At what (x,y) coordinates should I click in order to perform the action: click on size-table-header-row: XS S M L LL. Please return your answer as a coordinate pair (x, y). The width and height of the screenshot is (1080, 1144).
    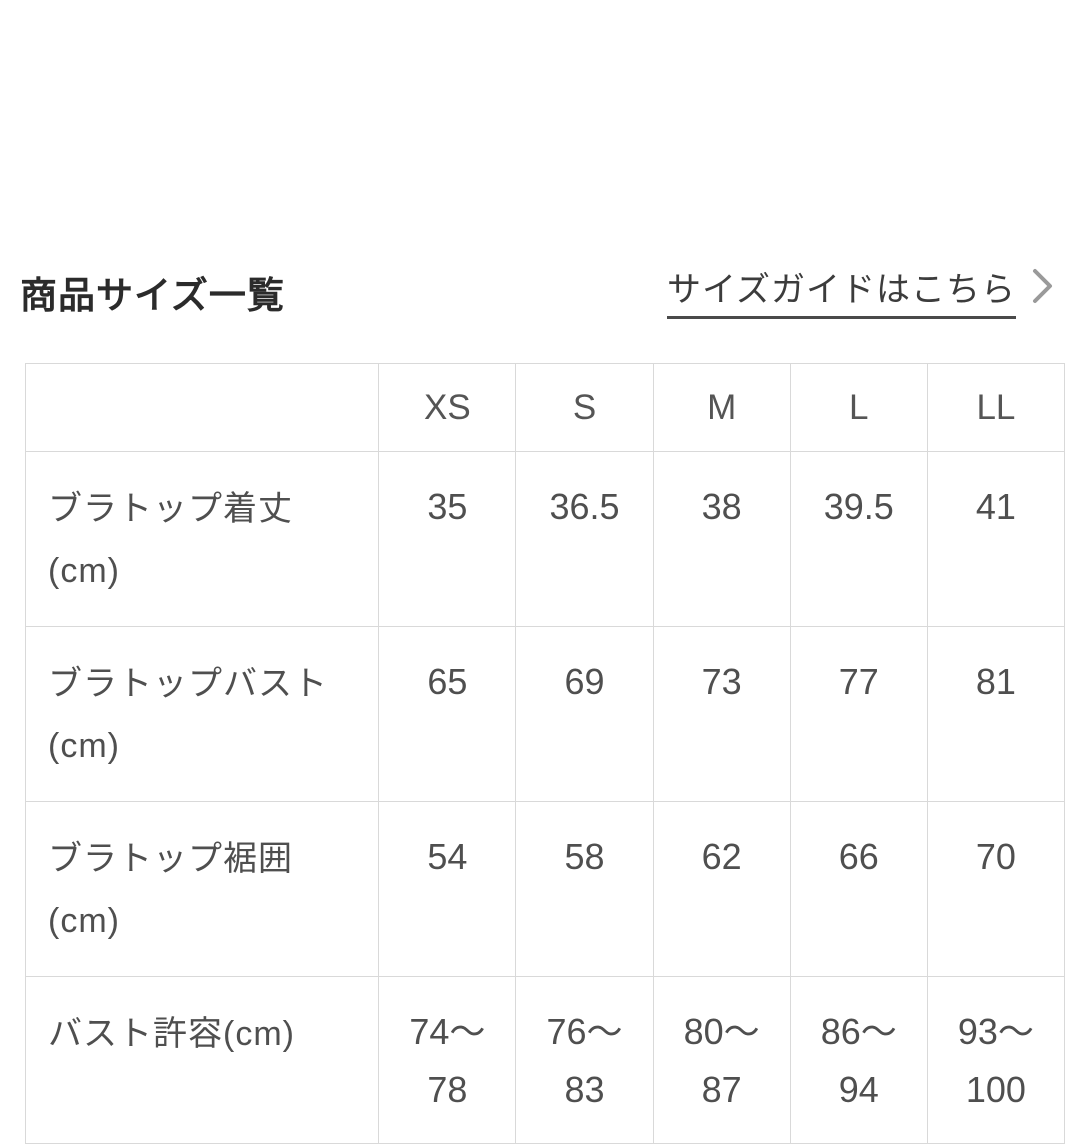
    Looking at the image, I should click on (545, 407).